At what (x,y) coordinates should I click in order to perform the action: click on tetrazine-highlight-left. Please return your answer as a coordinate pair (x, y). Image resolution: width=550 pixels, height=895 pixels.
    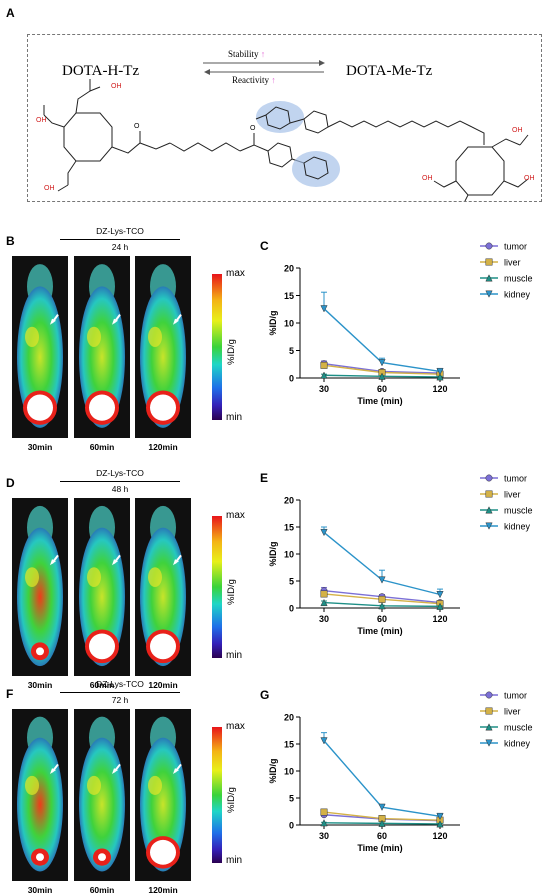
    Looking at the image, I should click on (316, 169).